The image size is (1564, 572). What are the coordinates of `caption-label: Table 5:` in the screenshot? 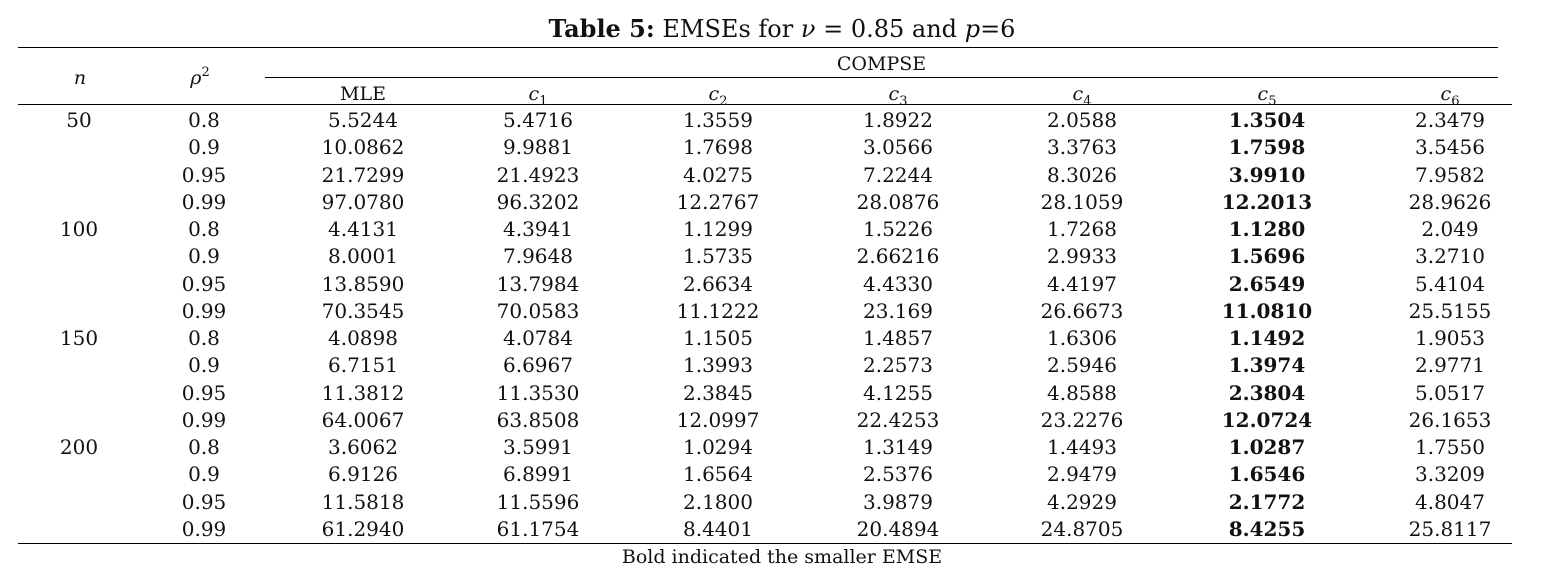 It's located at (601, 28).